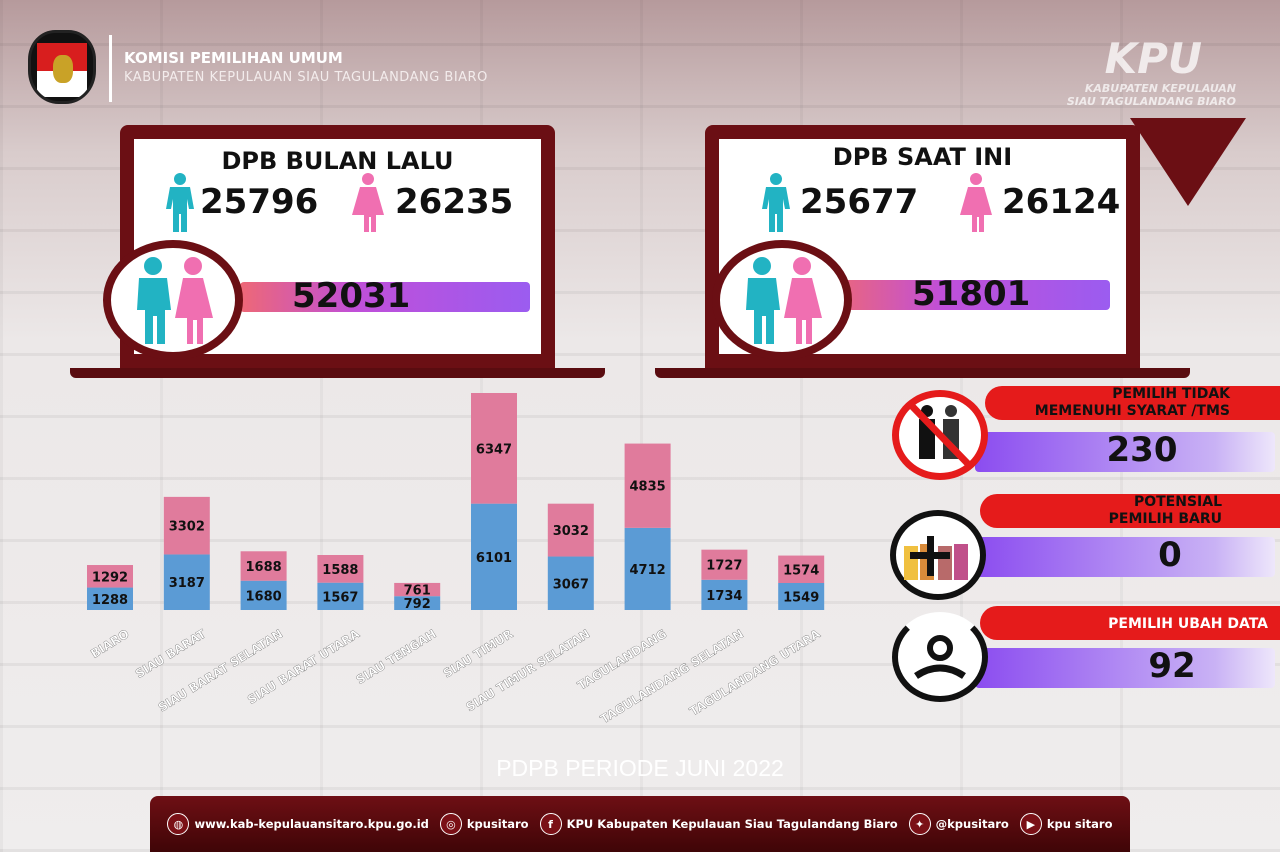 This screenshot has width=1280, height=852. I want to click on data-label: 1288, so click(110, 600).